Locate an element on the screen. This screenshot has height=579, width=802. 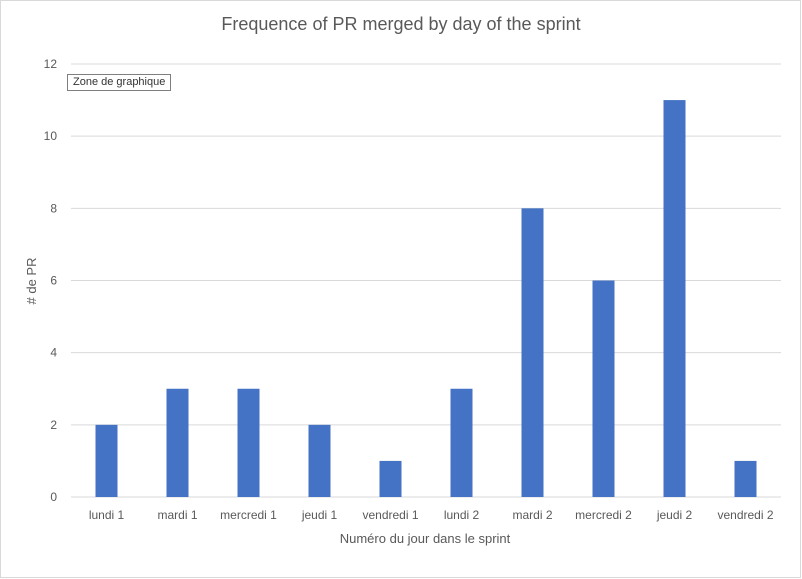
x-axis-title: Numéro du jour dans le sprint is located at coordinates (425, 538).